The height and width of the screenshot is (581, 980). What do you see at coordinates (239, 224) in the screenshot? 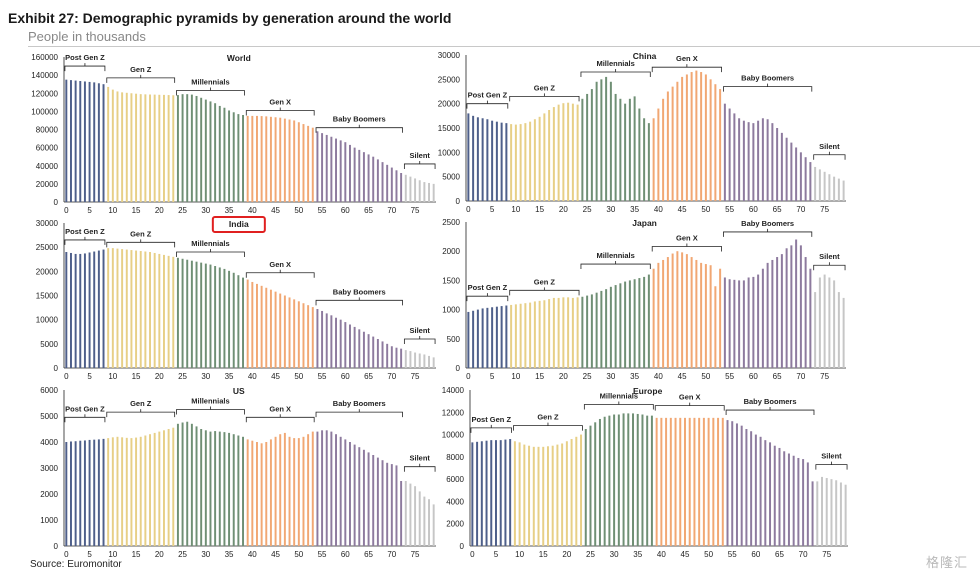
I see `india-chart-title: India` at bounding box center [239, 224].